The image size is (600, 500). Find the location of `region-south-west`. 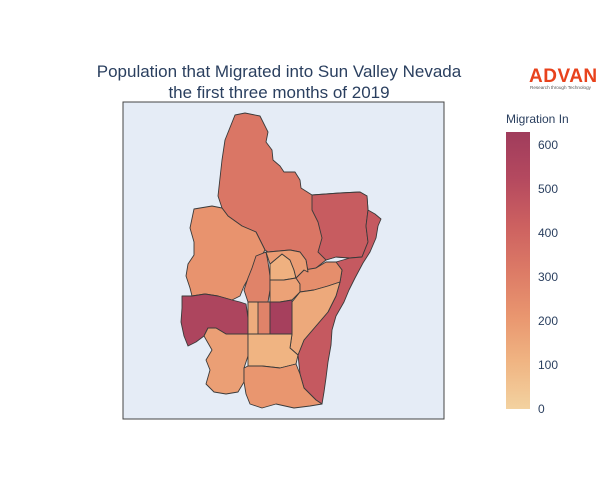

region-south-west is located at coordinates (226, 361).